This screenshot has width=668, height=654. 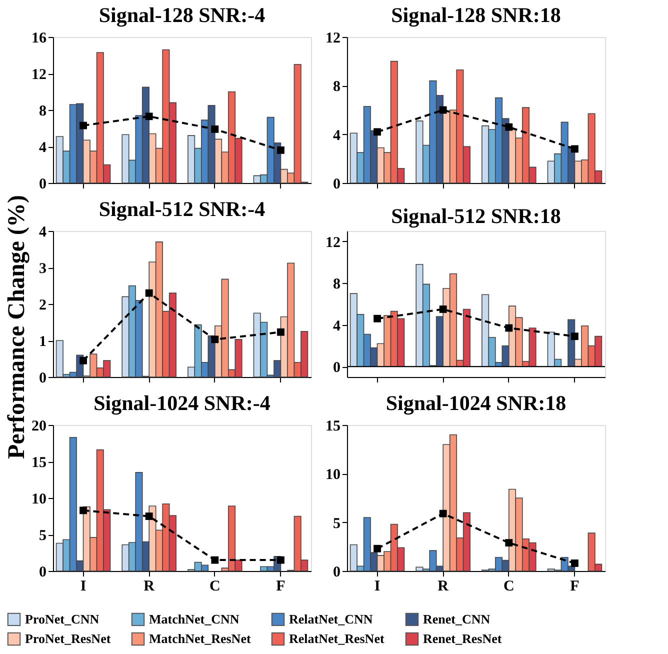 What do you see at coordinates (39, 38) in the screenshot?
I see `y-tick-label: 16` at bounding box center [39, 38].